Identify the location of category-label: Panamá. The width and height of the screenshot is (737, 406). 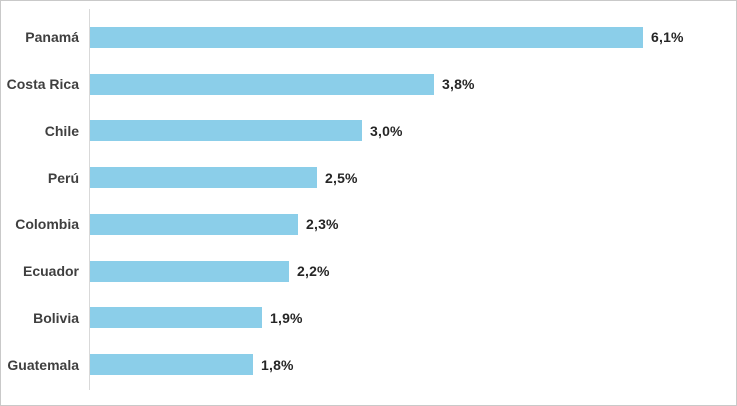
(52, 37).